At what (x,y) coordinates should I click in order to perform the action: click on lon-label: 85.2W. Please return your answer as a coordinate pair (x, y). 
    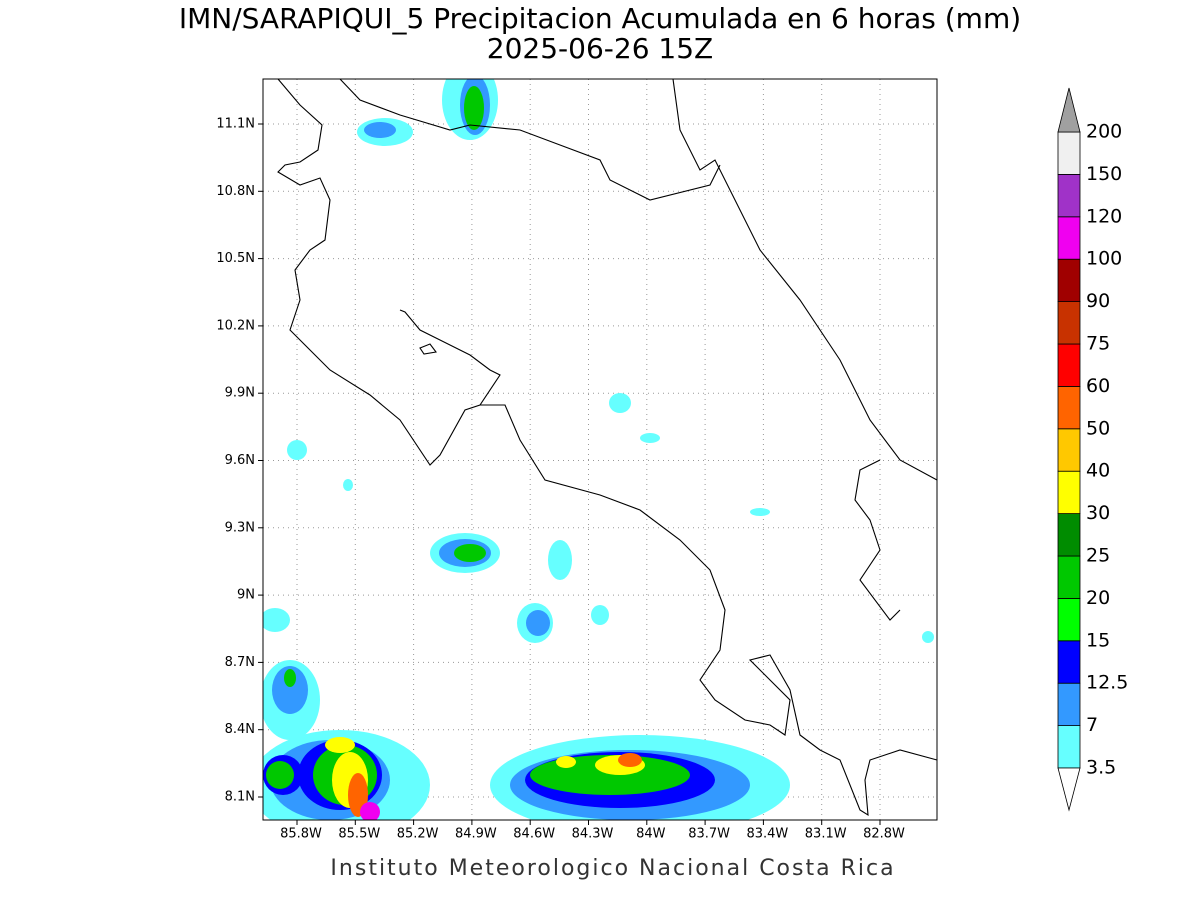
    Looking at the image, I should click on (418, 834).